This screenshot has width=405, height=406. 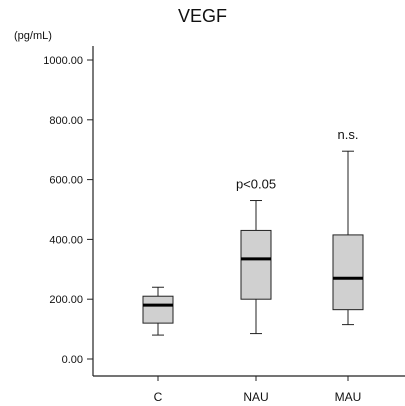 I want to click on x-tick-label: C, so click(x=158, y=397).